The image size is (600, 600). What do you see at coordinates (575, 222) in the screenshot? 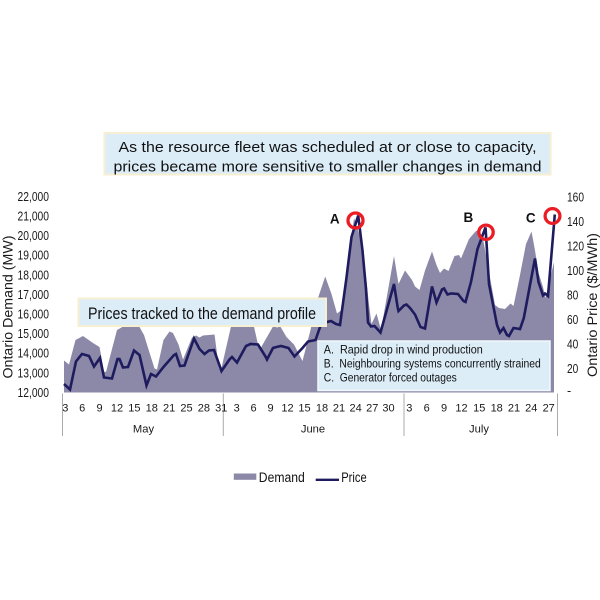
I see `svg-text: 140` at bounding box center [575, 222].